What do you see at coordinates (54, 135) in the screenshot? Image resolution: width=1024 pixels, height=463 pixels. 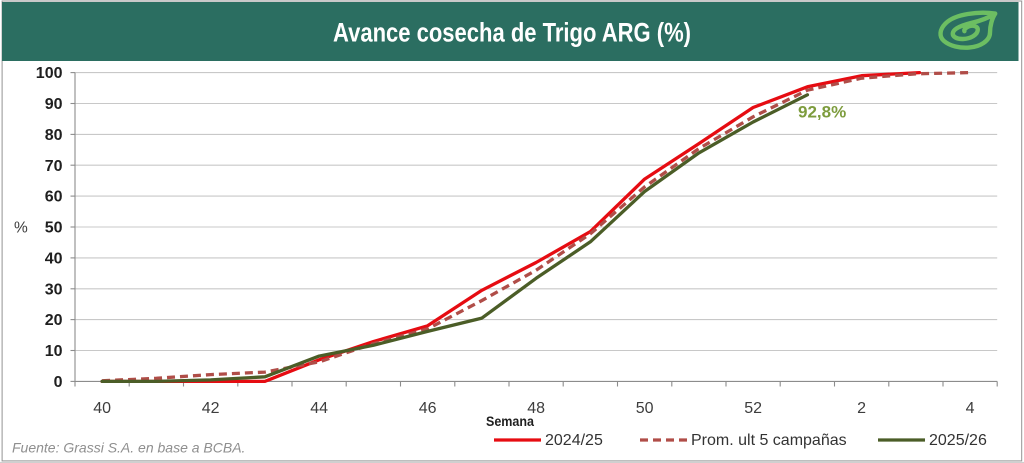 I see `svg-text: 80` at bounding box center [54, 135].